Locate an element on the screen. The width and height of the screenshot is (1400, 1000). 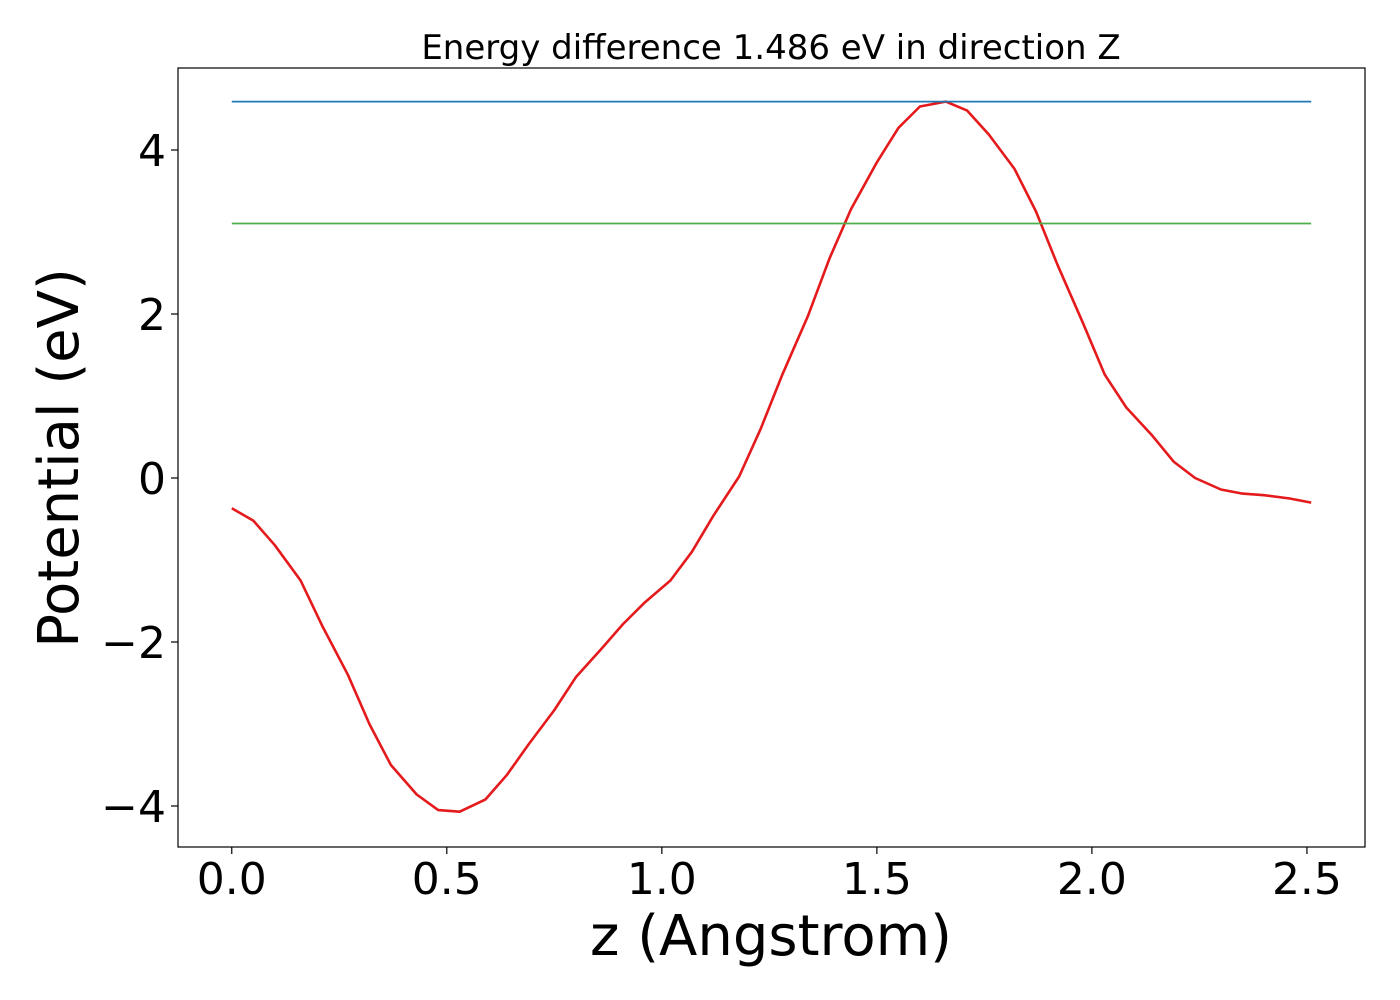
x-axis-ticks: 0.0 0.5 1.0 1.5 2.0 2.5 is located at coordinates (769, 876).